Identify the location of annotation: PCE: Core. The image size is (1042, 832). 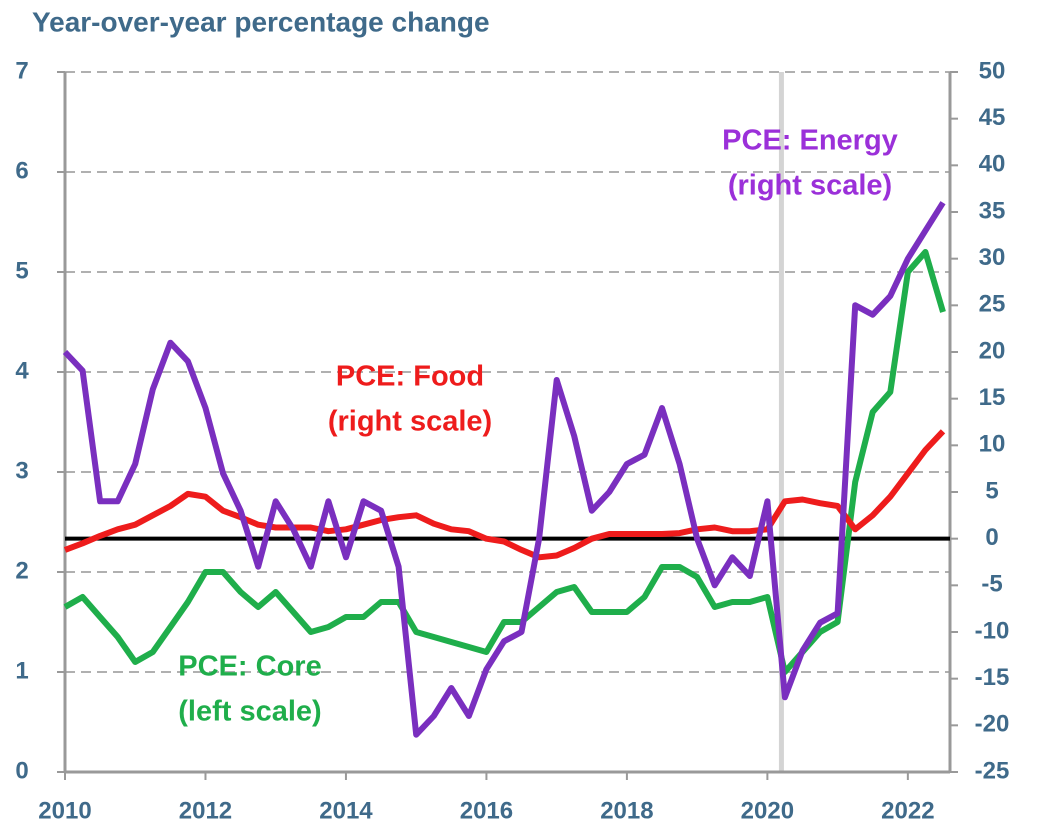
(249, 667).